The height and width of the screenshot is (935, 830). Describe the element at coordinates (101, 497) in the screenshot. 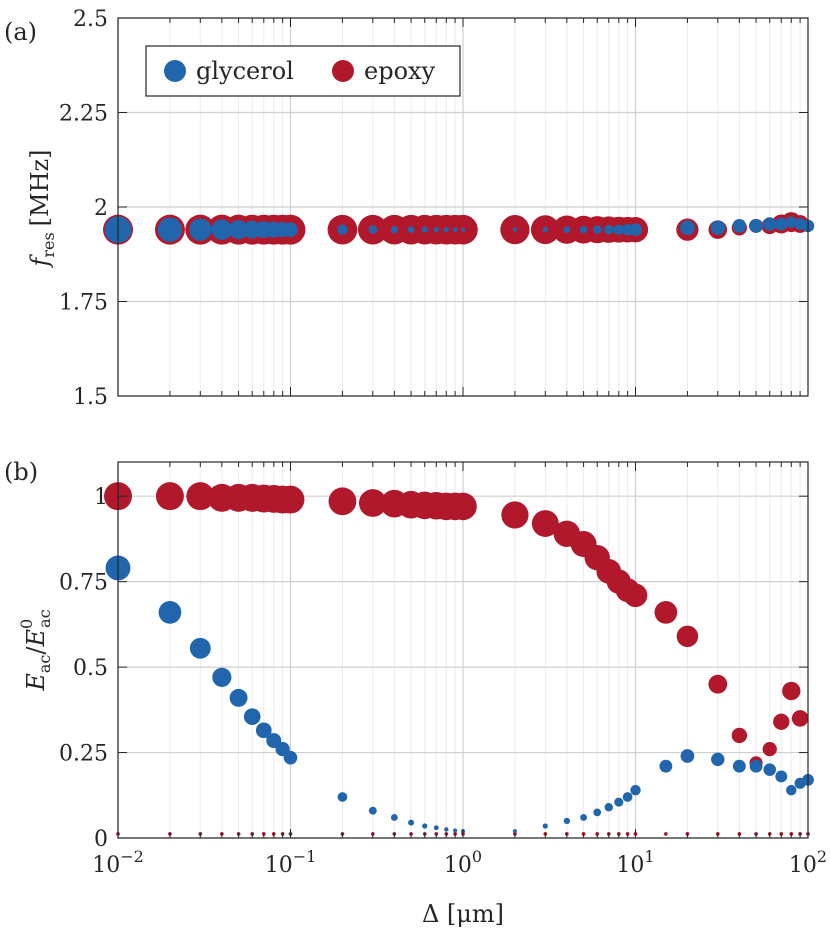

I see `b-ytick-label: 1` at that location.